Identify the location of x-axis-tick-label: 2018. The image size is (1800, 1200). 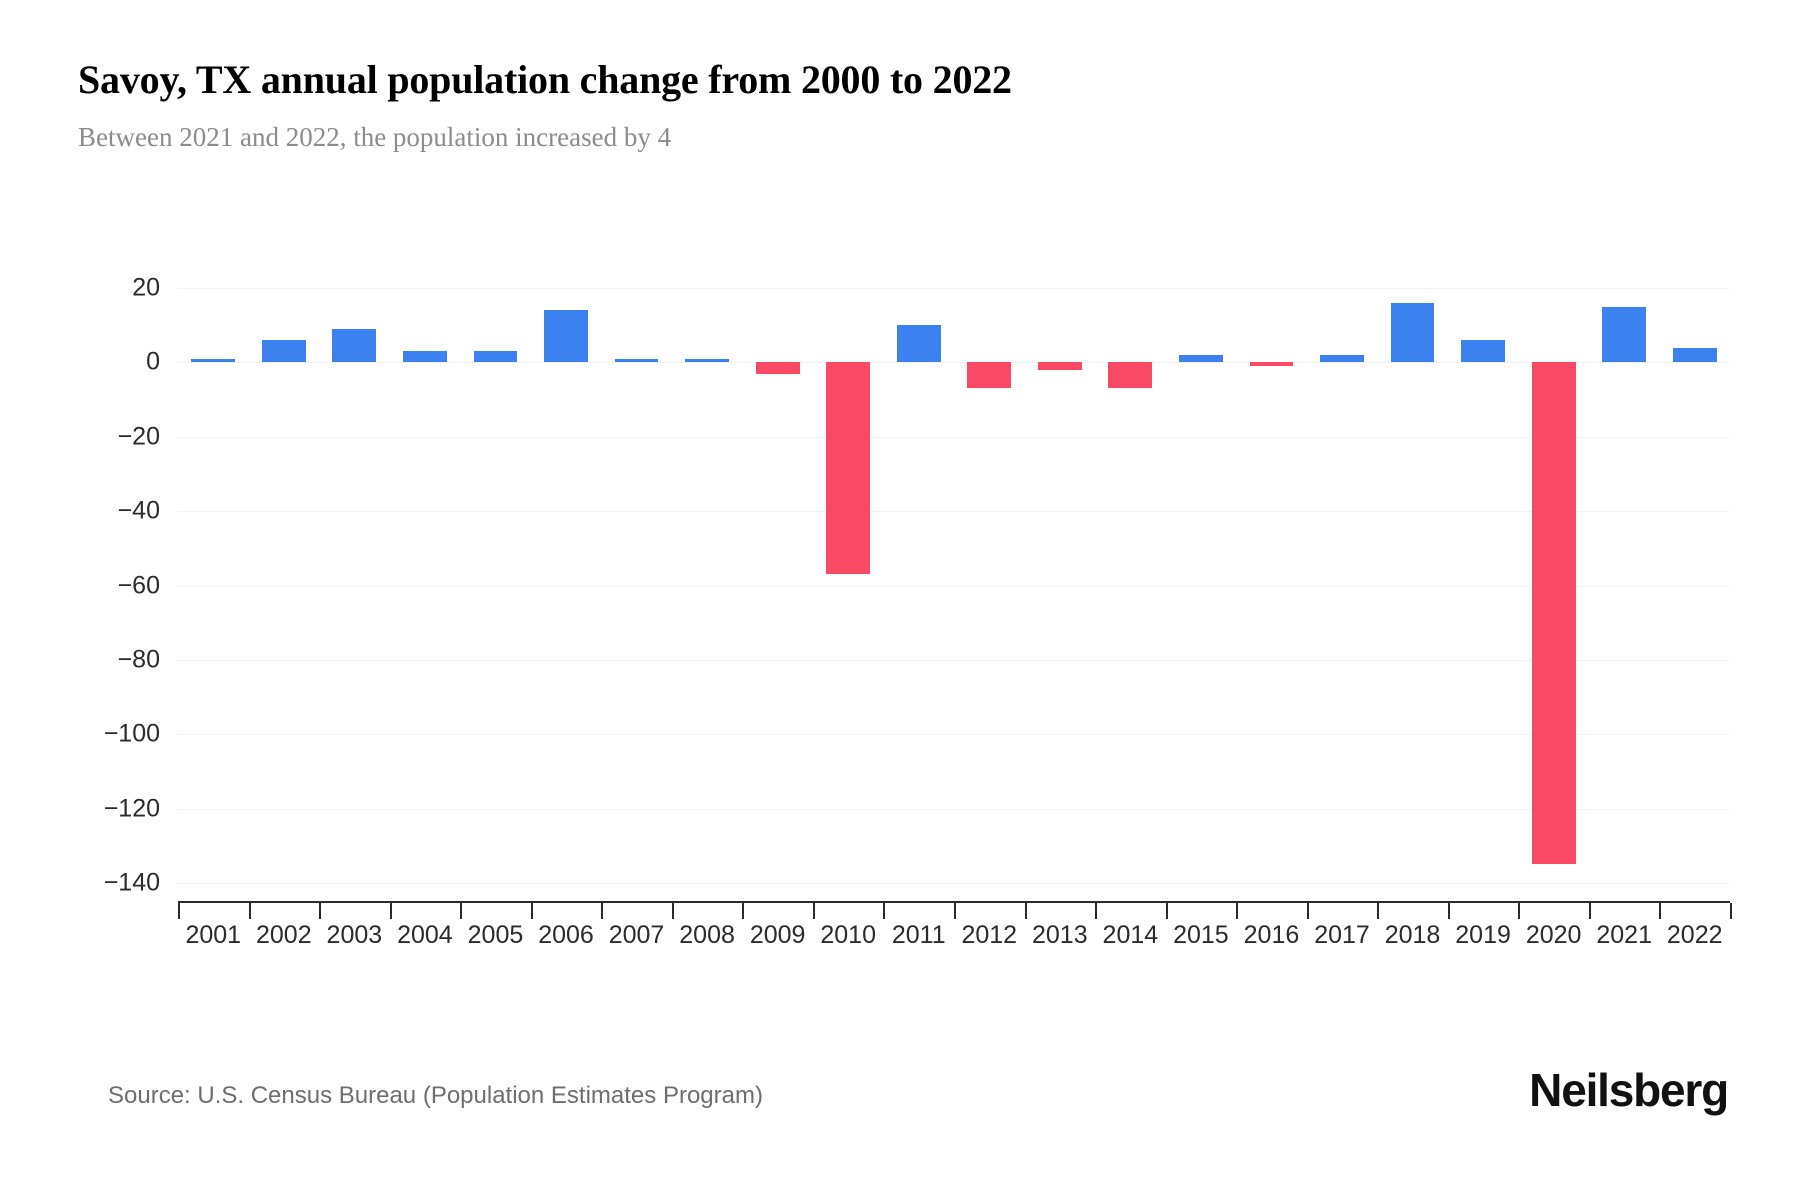
(1412, 935).